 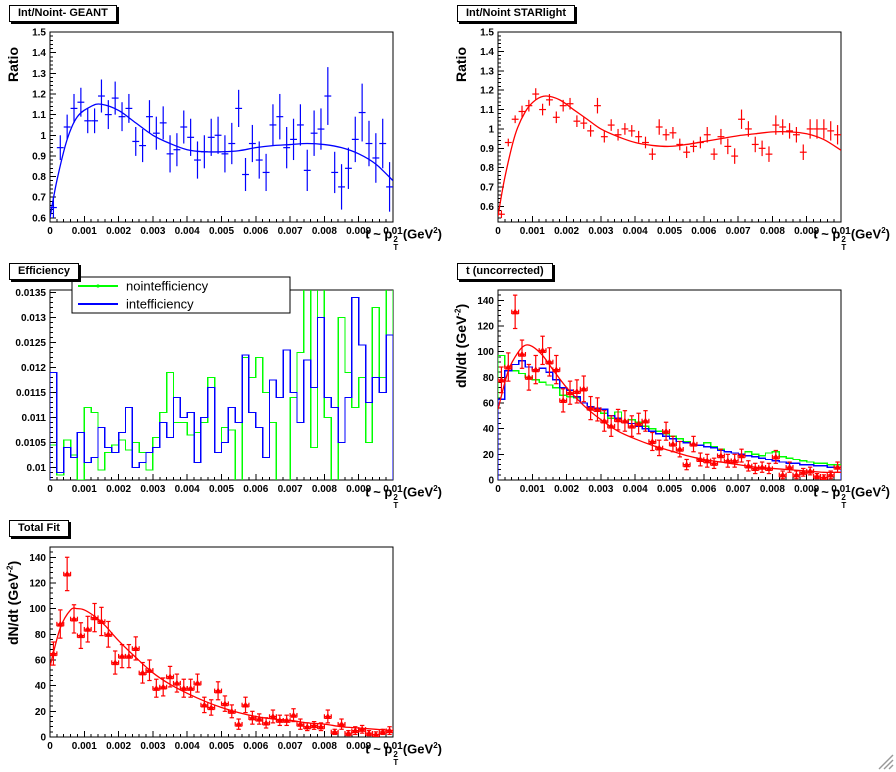 What do you see at coordinates (160, 304) in the screenshot?
I see `legend-label-intefficiency: intefficiency` at bounding box center [160, 304].